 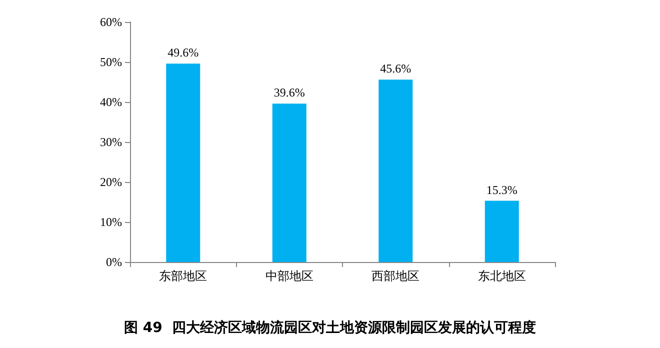 I want to click on y-tick-label: 20%, so click(x=111, y=182).